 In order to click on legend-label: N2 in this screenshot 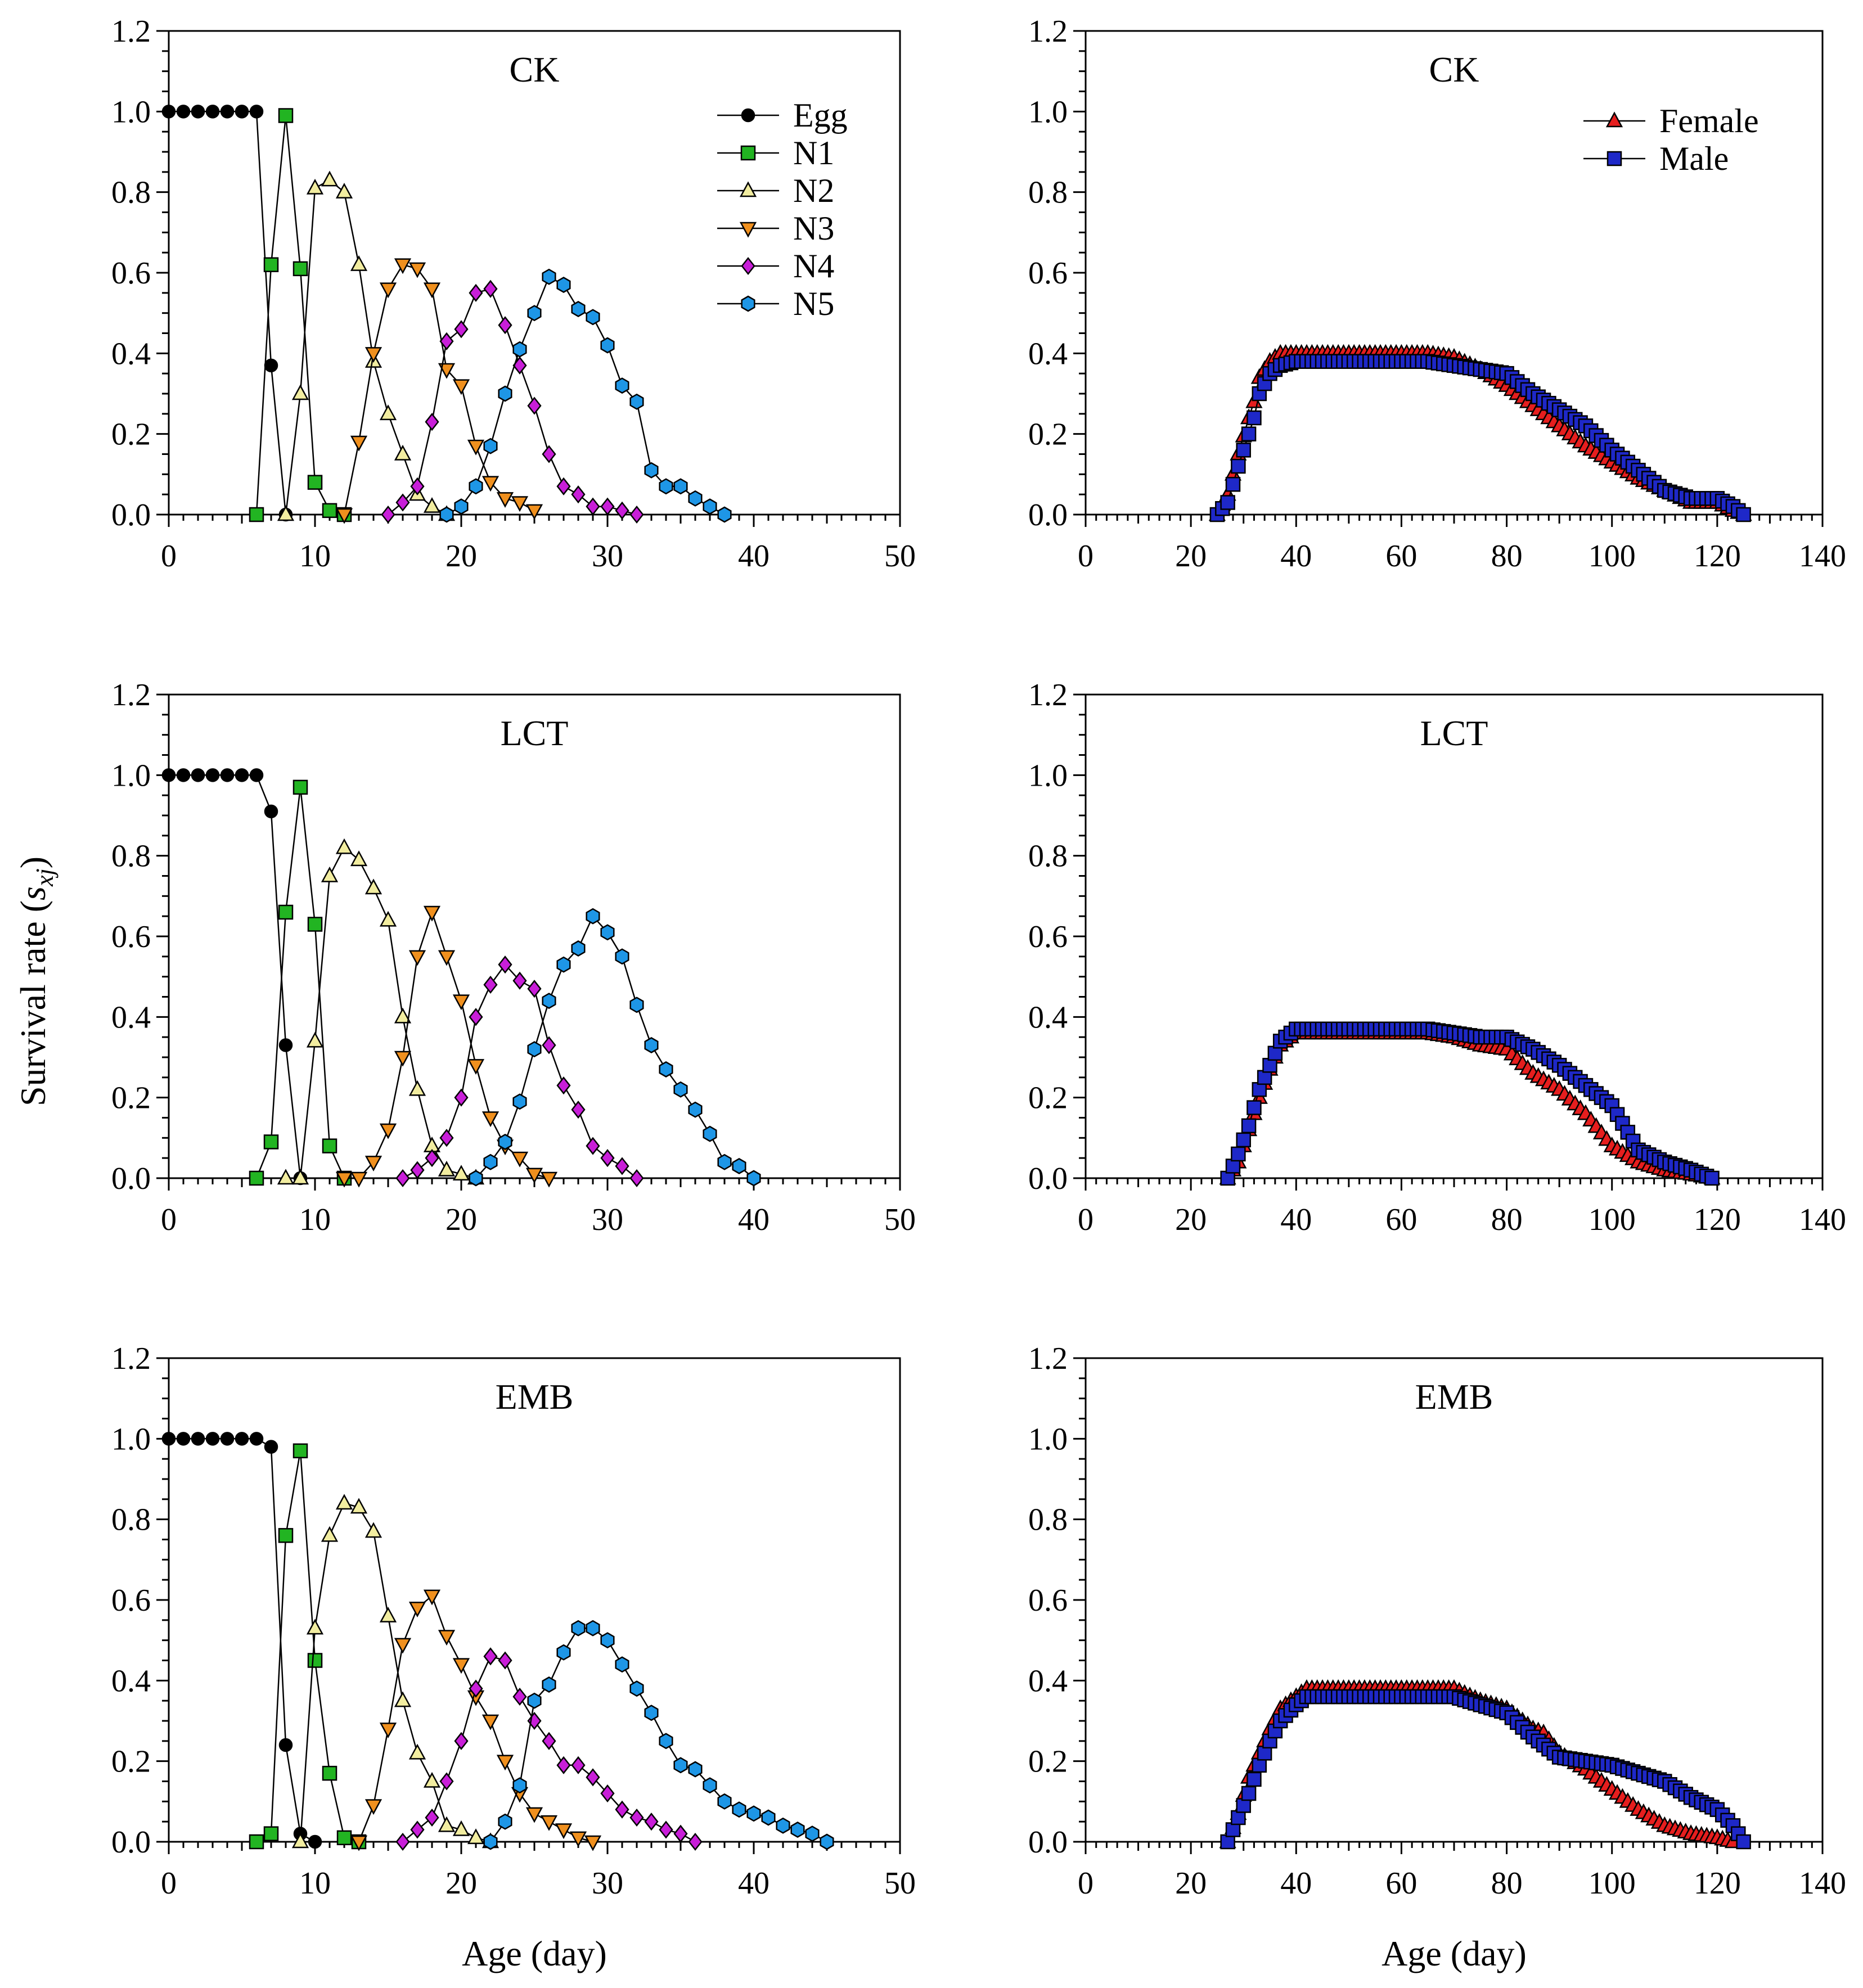, I will do `click(813, 190)`.